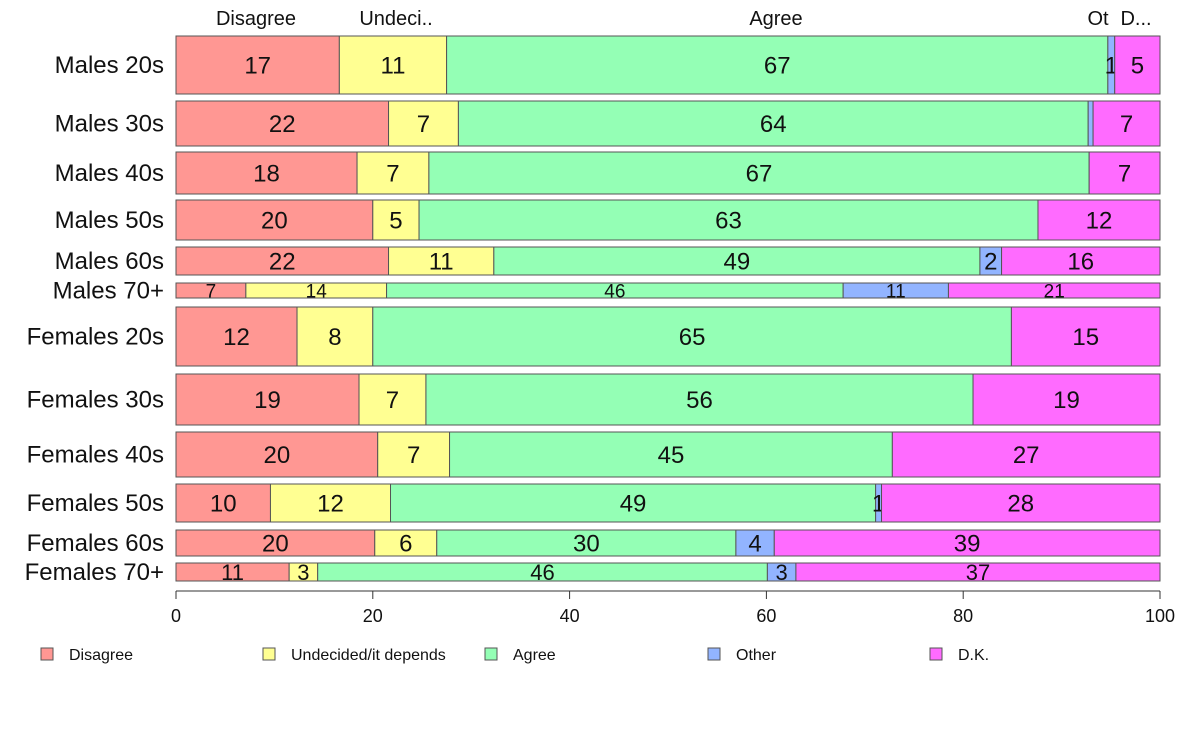 This screenshot has height=736, width=1188. Describe the element at coordinates (95, 337) in the screenshot. I see `row-label: Females 20s` at that location.